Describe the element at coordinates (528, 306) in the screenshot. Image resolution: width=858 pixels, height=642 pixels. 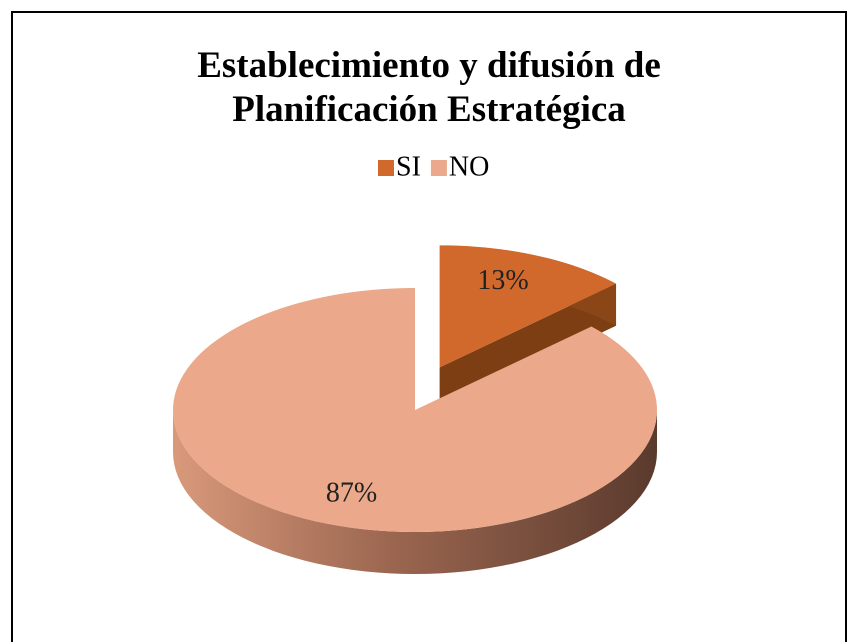
I see `slice` at that location.